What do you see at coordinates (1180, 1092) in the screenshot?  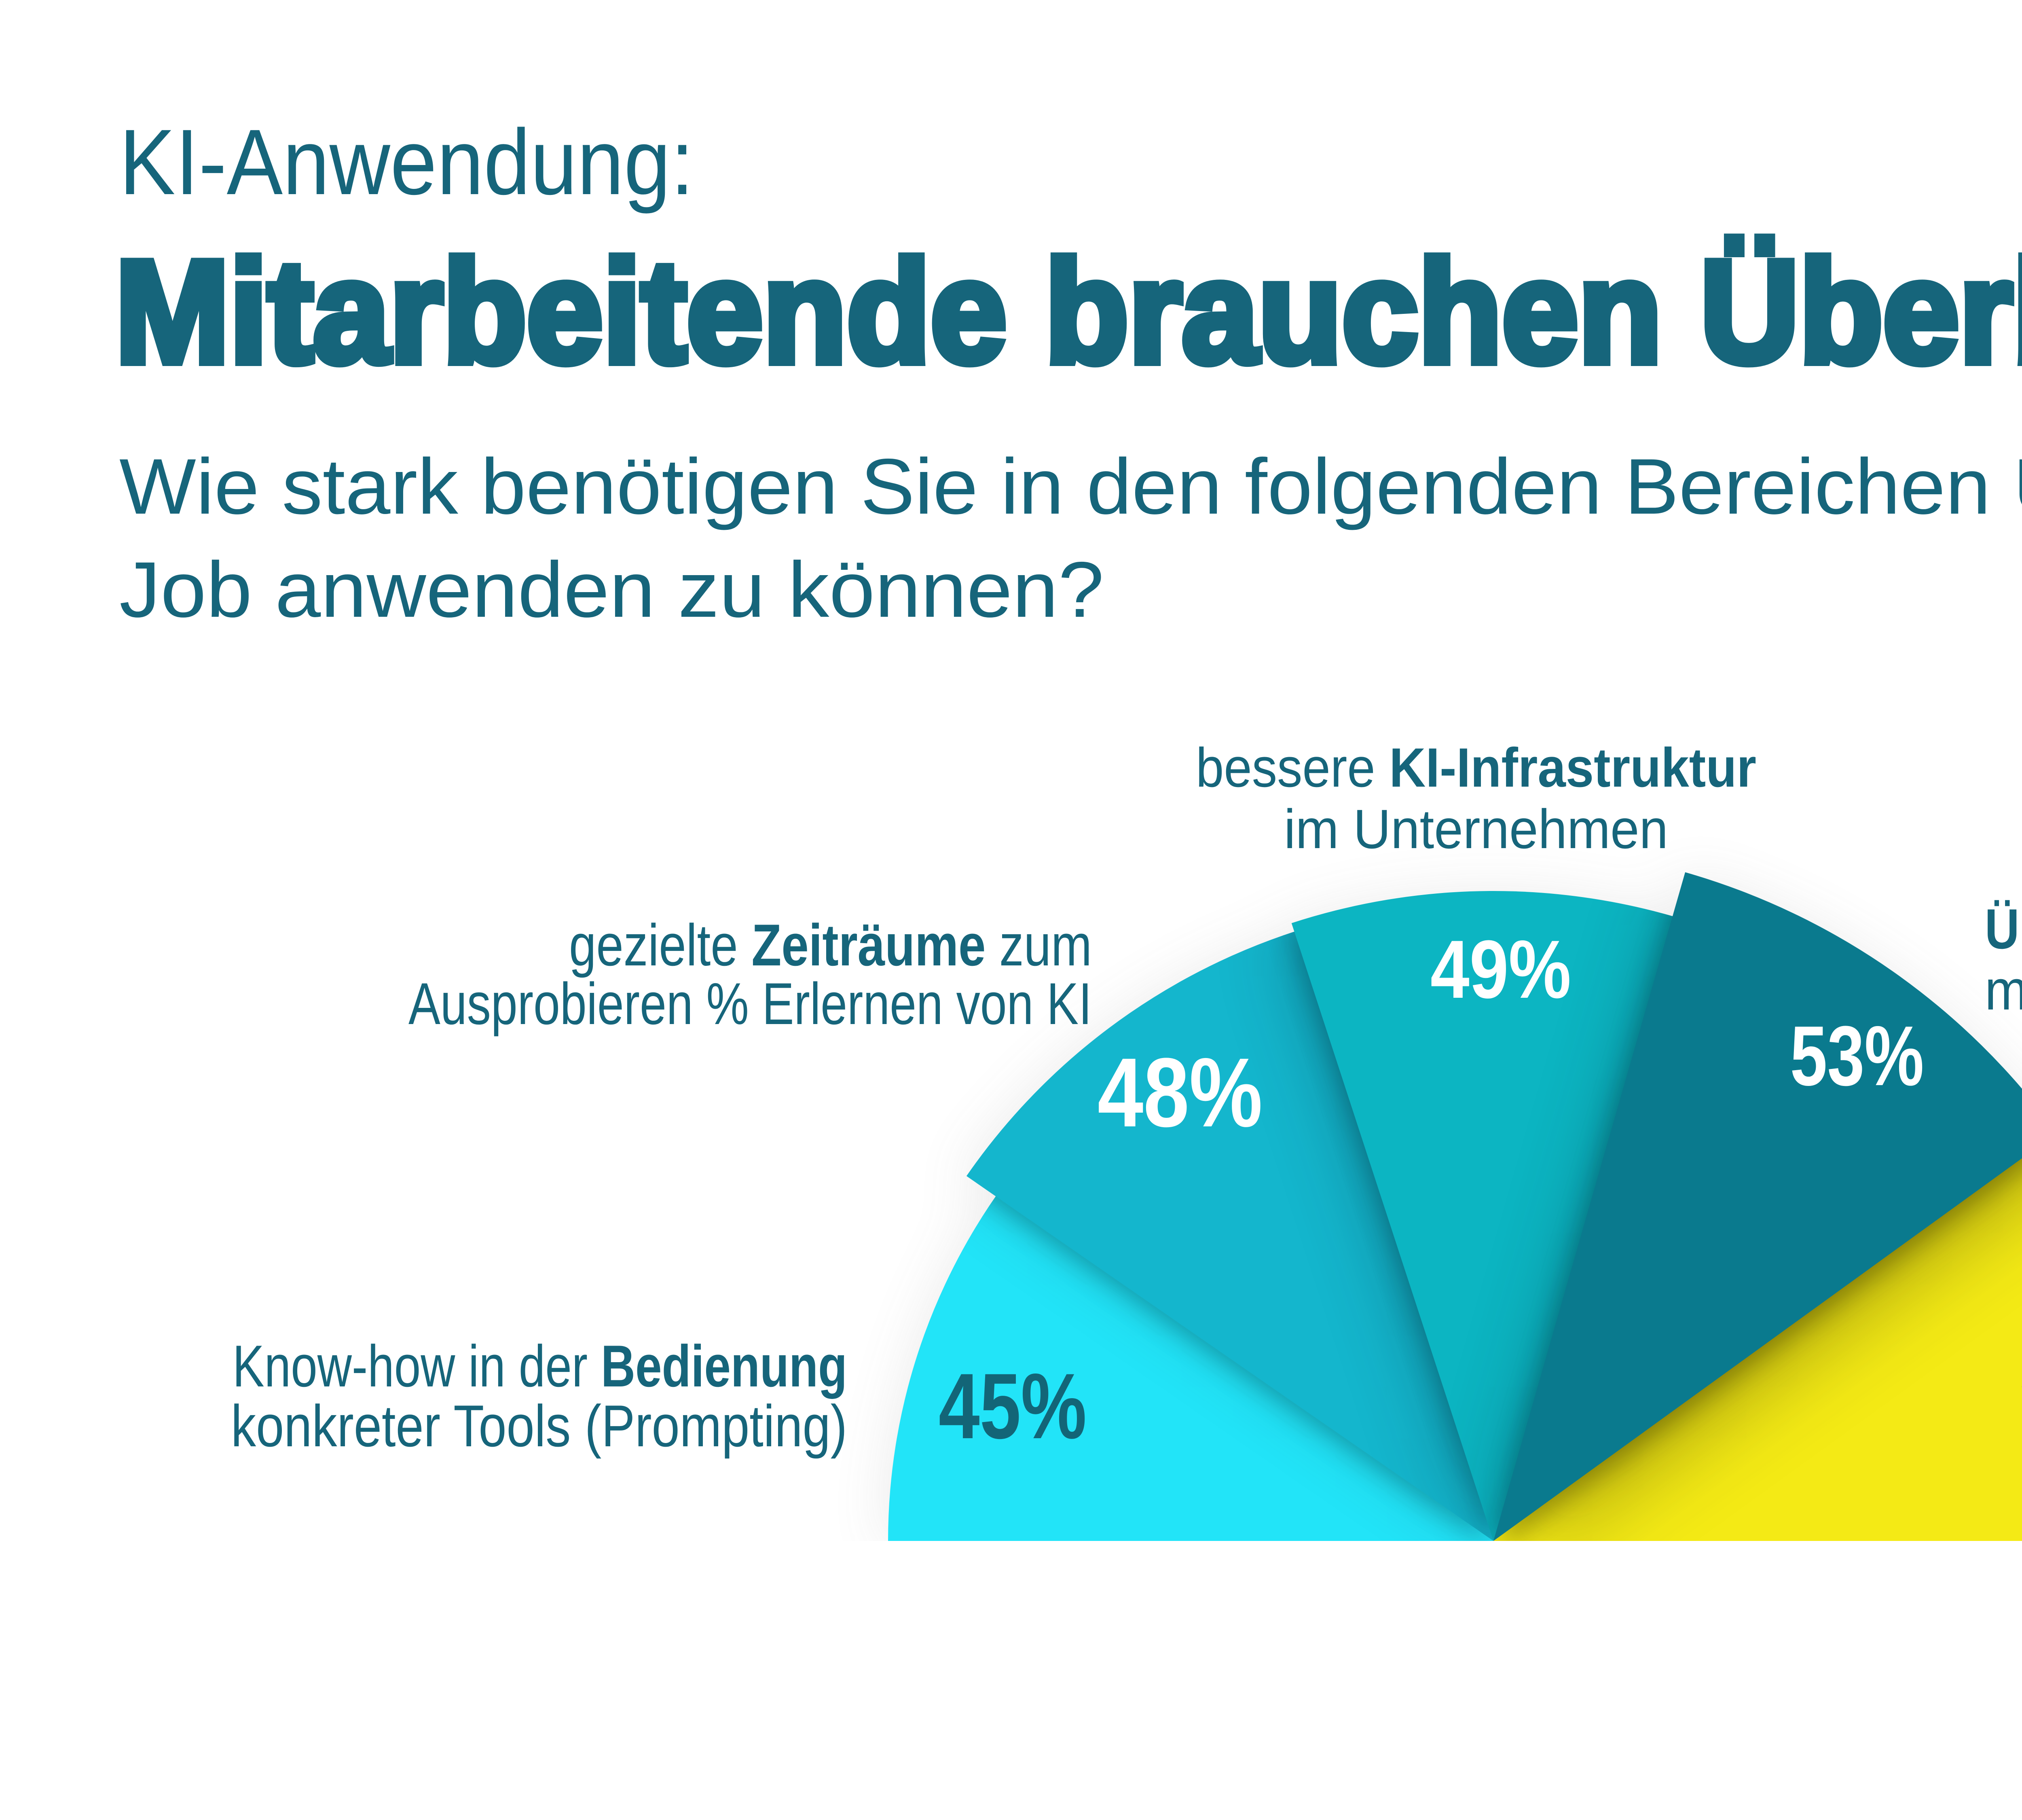 I see `svg-text: 48%` at bounding box center [1180, 1092].